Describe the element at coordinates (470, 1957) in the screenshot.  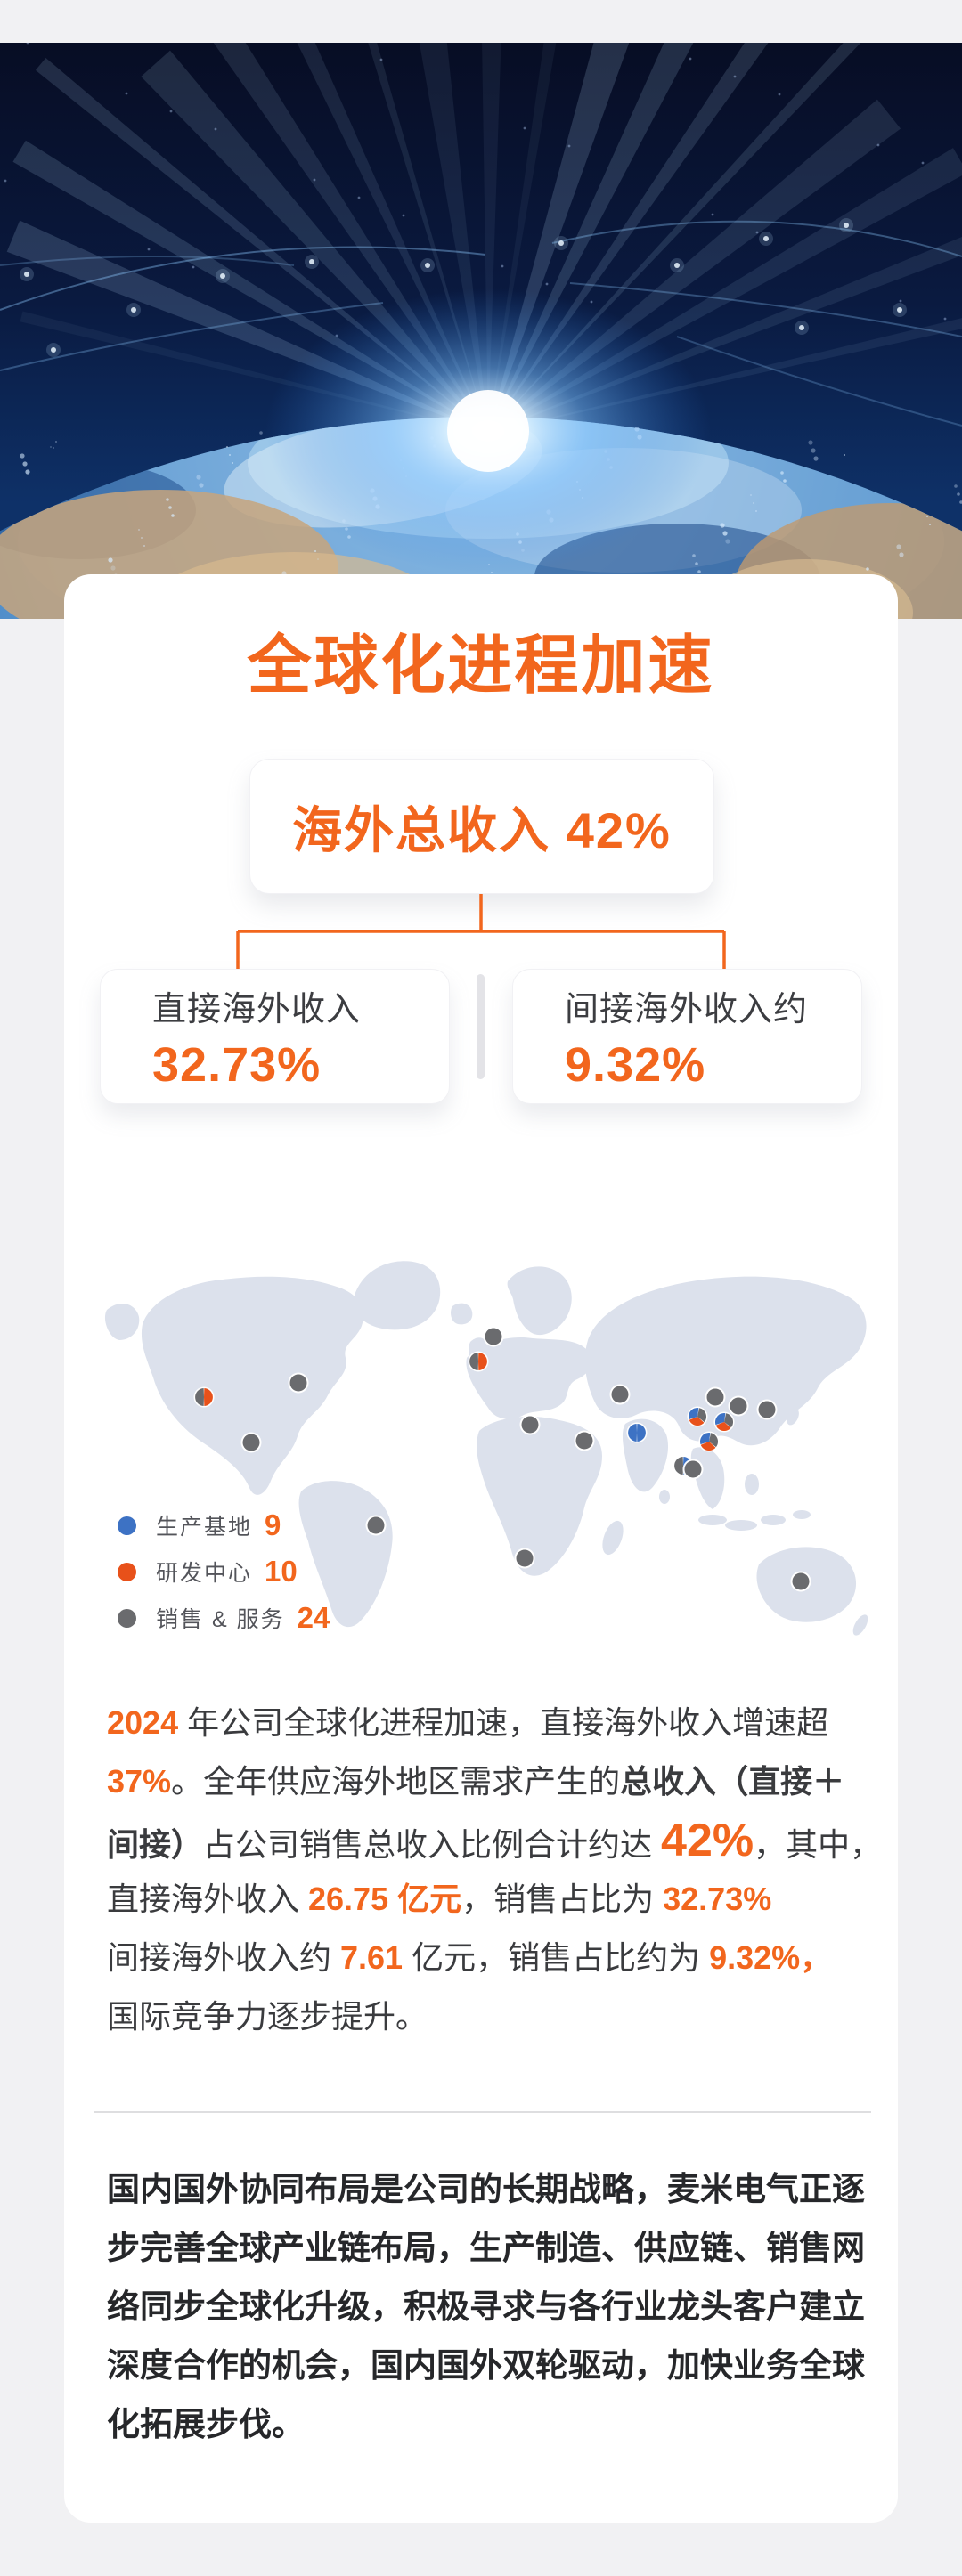
I see `text-line: 间接海外收入约 7.61 亿元，销售占比约为 9.32%，` at that location.